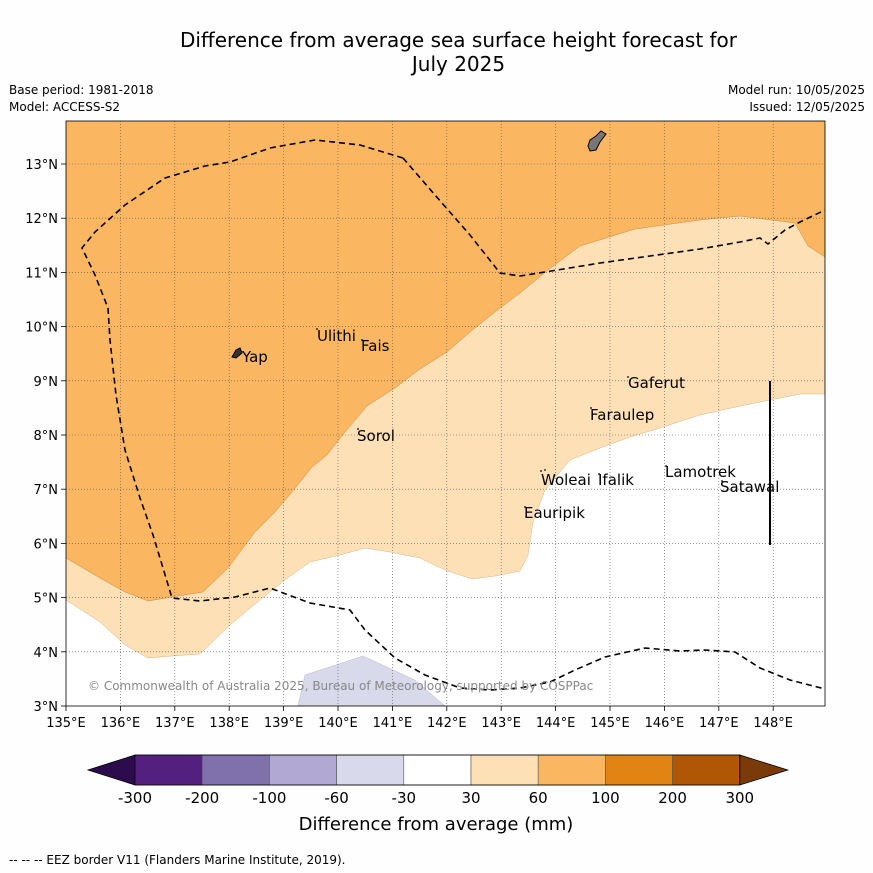  I want to click on colorbar-tick-label: -100, so click(269, 798).